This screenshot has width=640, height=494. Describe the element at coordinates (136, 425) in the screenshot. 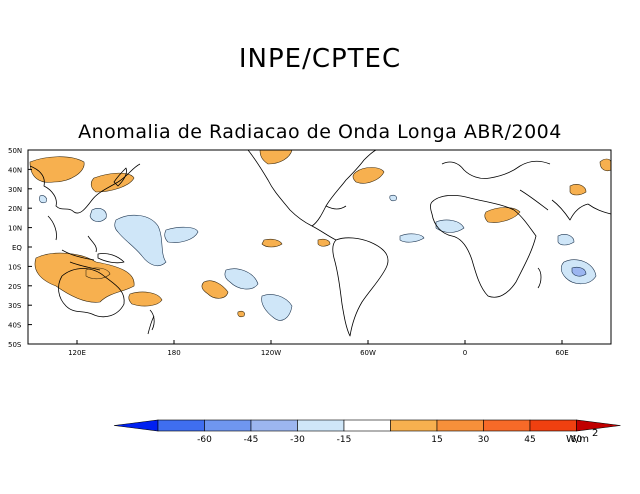

I see `colorbar-arrow-left` at that location.